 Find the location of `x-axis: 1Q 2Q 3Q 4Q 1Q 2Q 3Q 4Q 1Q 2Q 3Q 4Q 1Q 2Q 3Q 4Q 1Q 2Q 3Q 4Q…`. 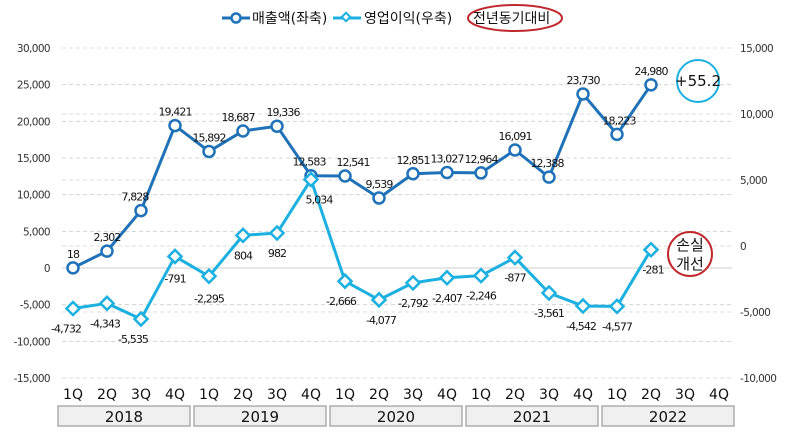

x-axis: 1Q 2Q 3Q 4Q 1Q 2Q 3Q 4Q 1Q 2Q 3Q 4Q 1Q 2Q 3Q 4Q 1Q 2Q 3Q 4Q… is located at coordinates (396, 407).